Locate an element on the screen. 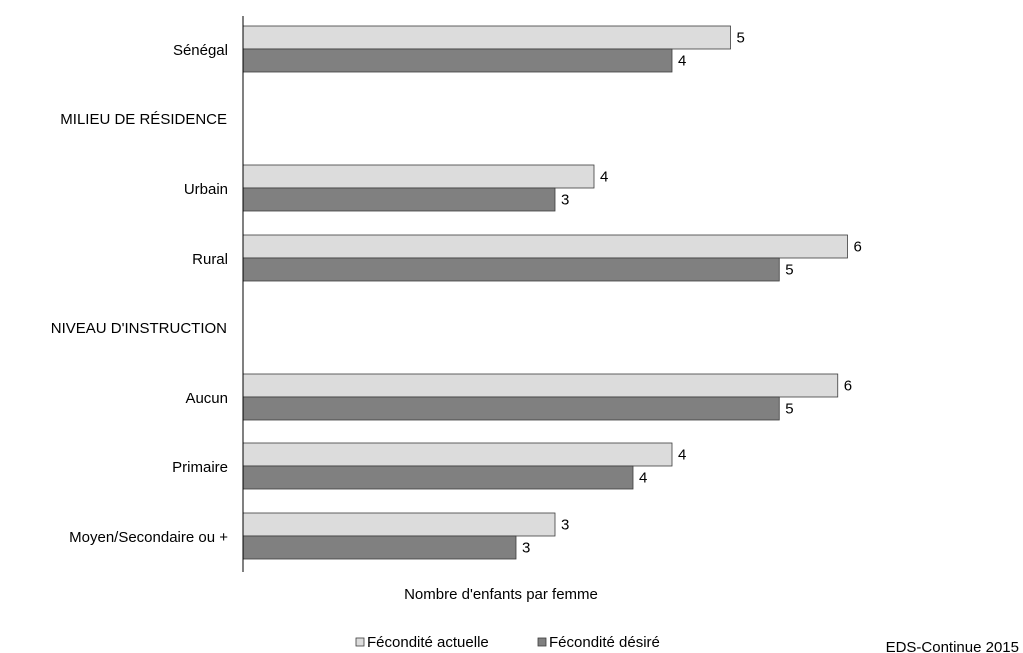 The image size is (1023, 653). data-label-fecondite-desire-primaire: 4 is located at coordinates (643, 478).